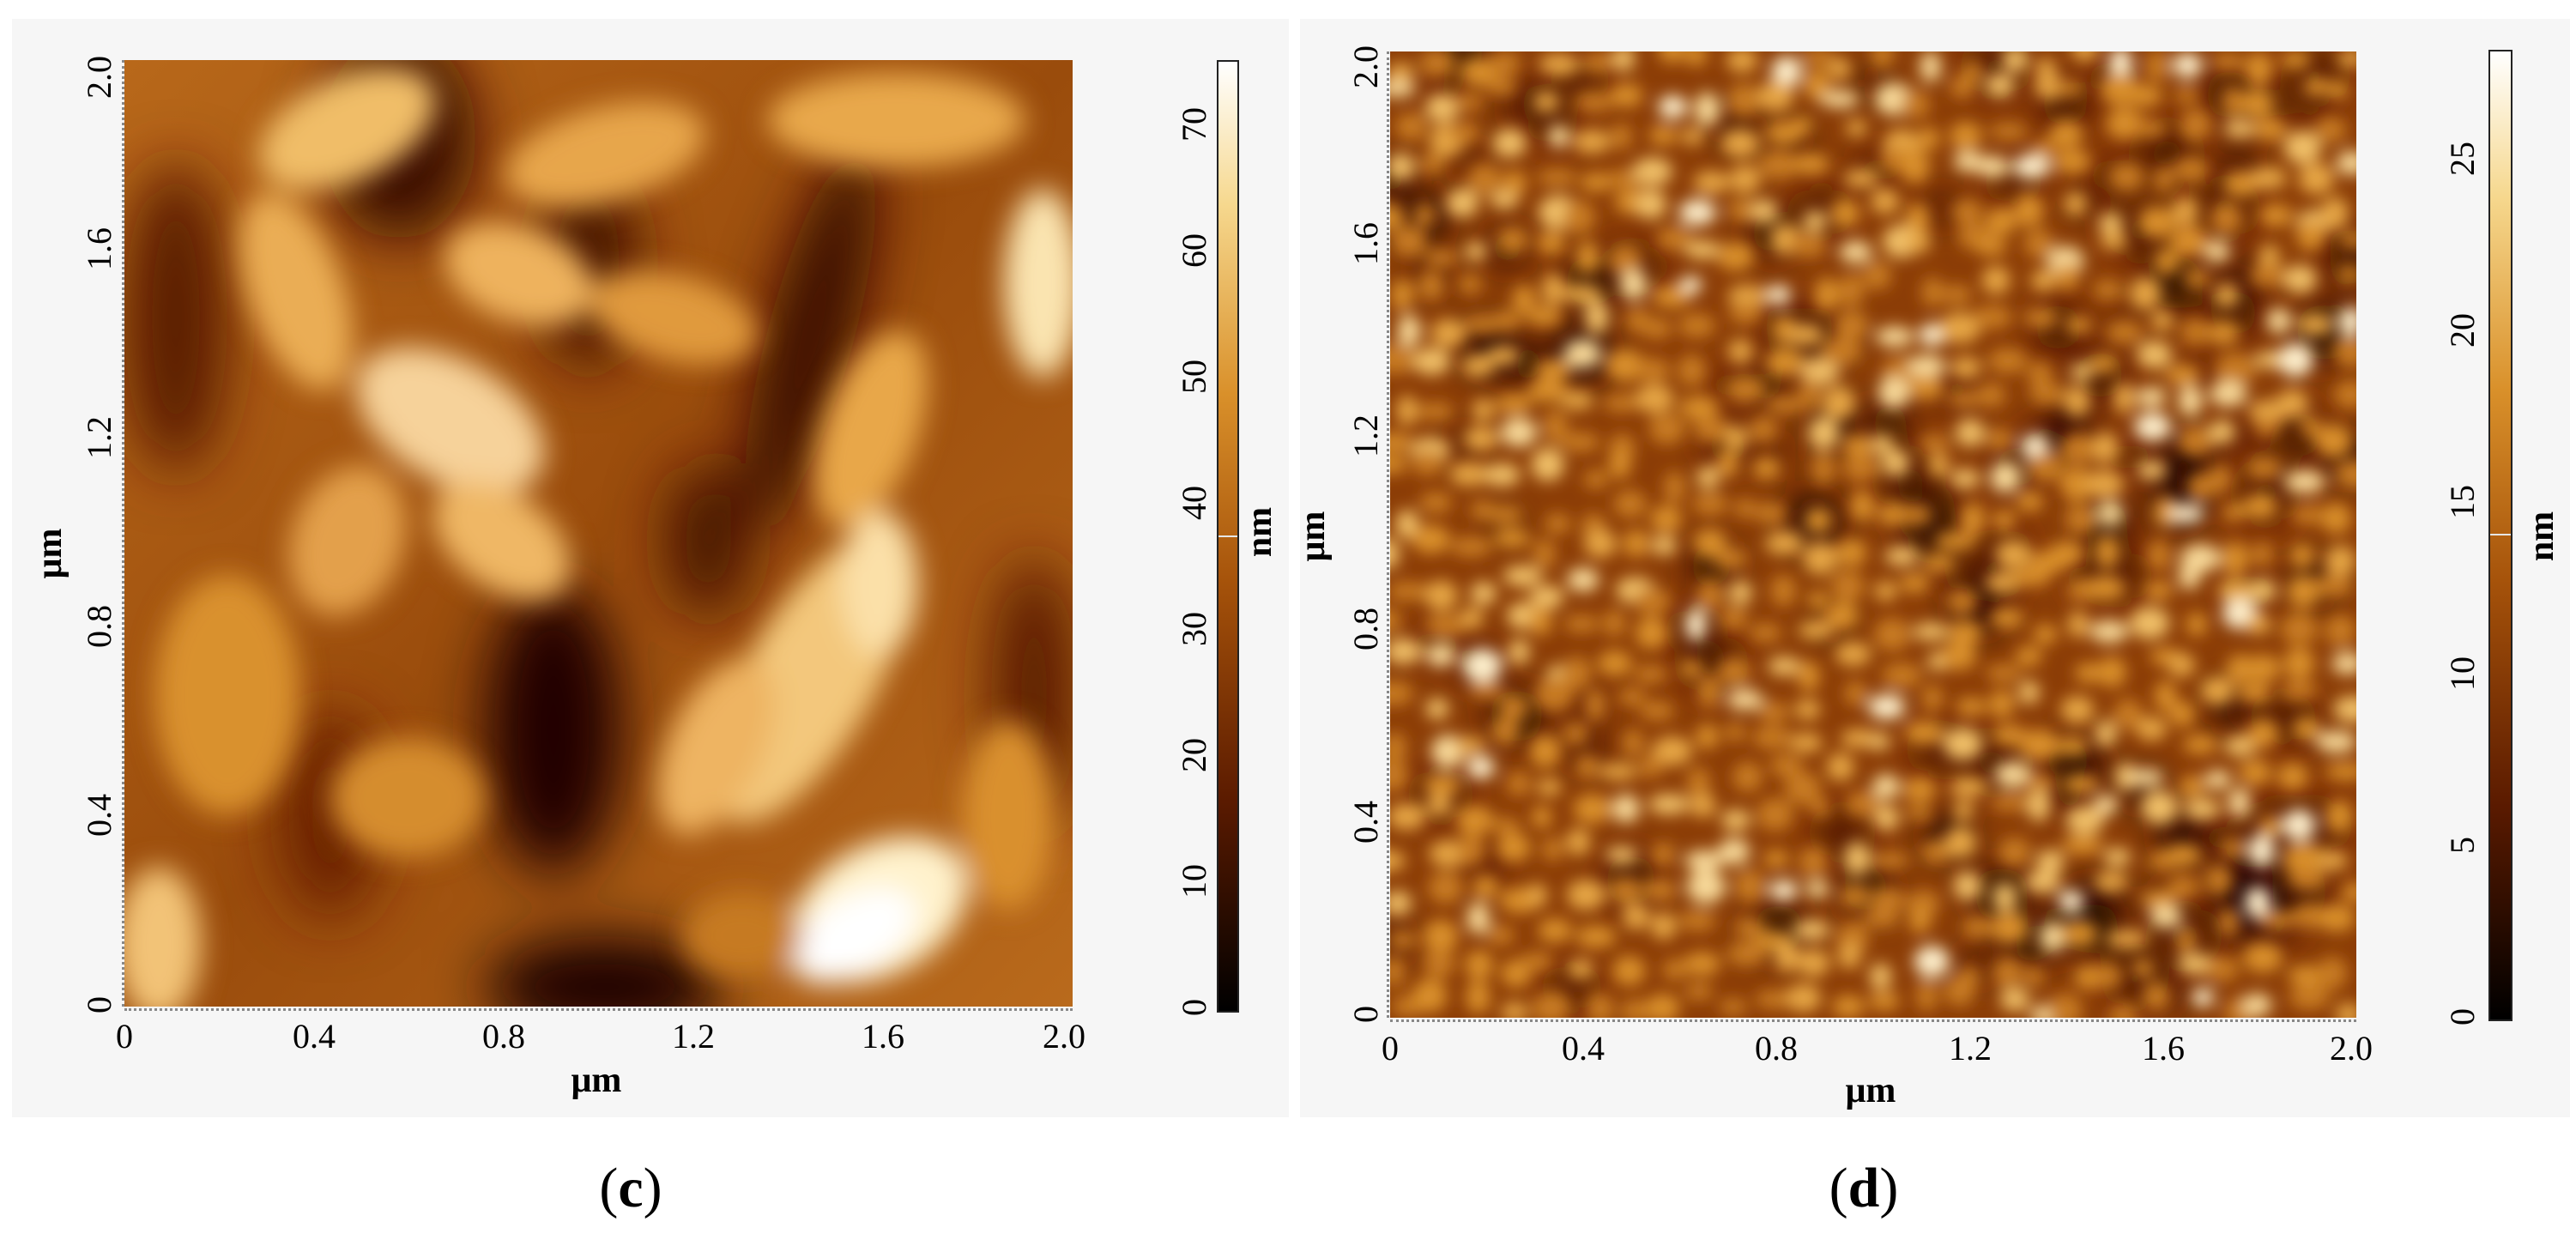 This screenshot has width=2576, height=1240. What do you see at coordinates (2462, 1016) in the screenshot?
I see `colorbar-tick: 0` at bounding box center [2462, 1016].